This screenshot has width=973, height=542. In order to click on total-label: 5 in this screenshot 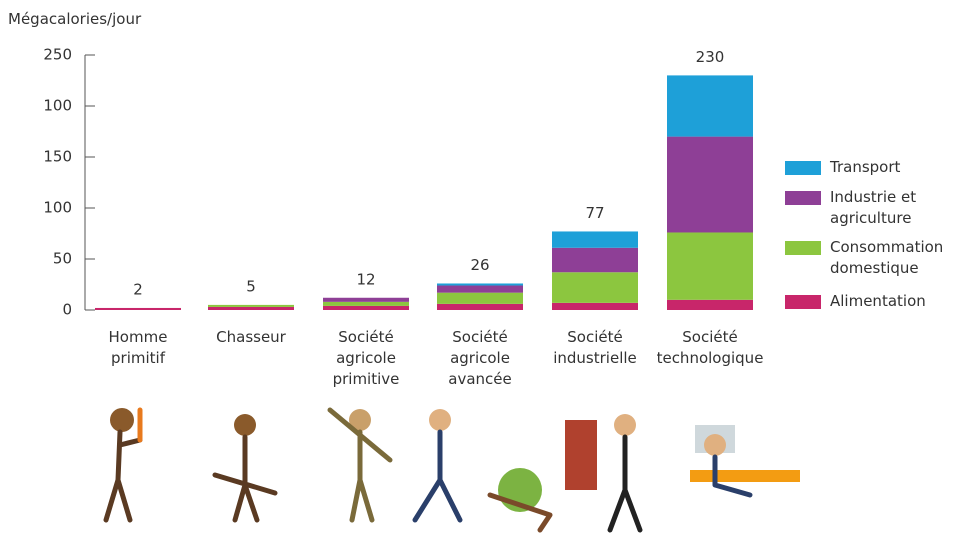, I will do `click(251, 286)`.